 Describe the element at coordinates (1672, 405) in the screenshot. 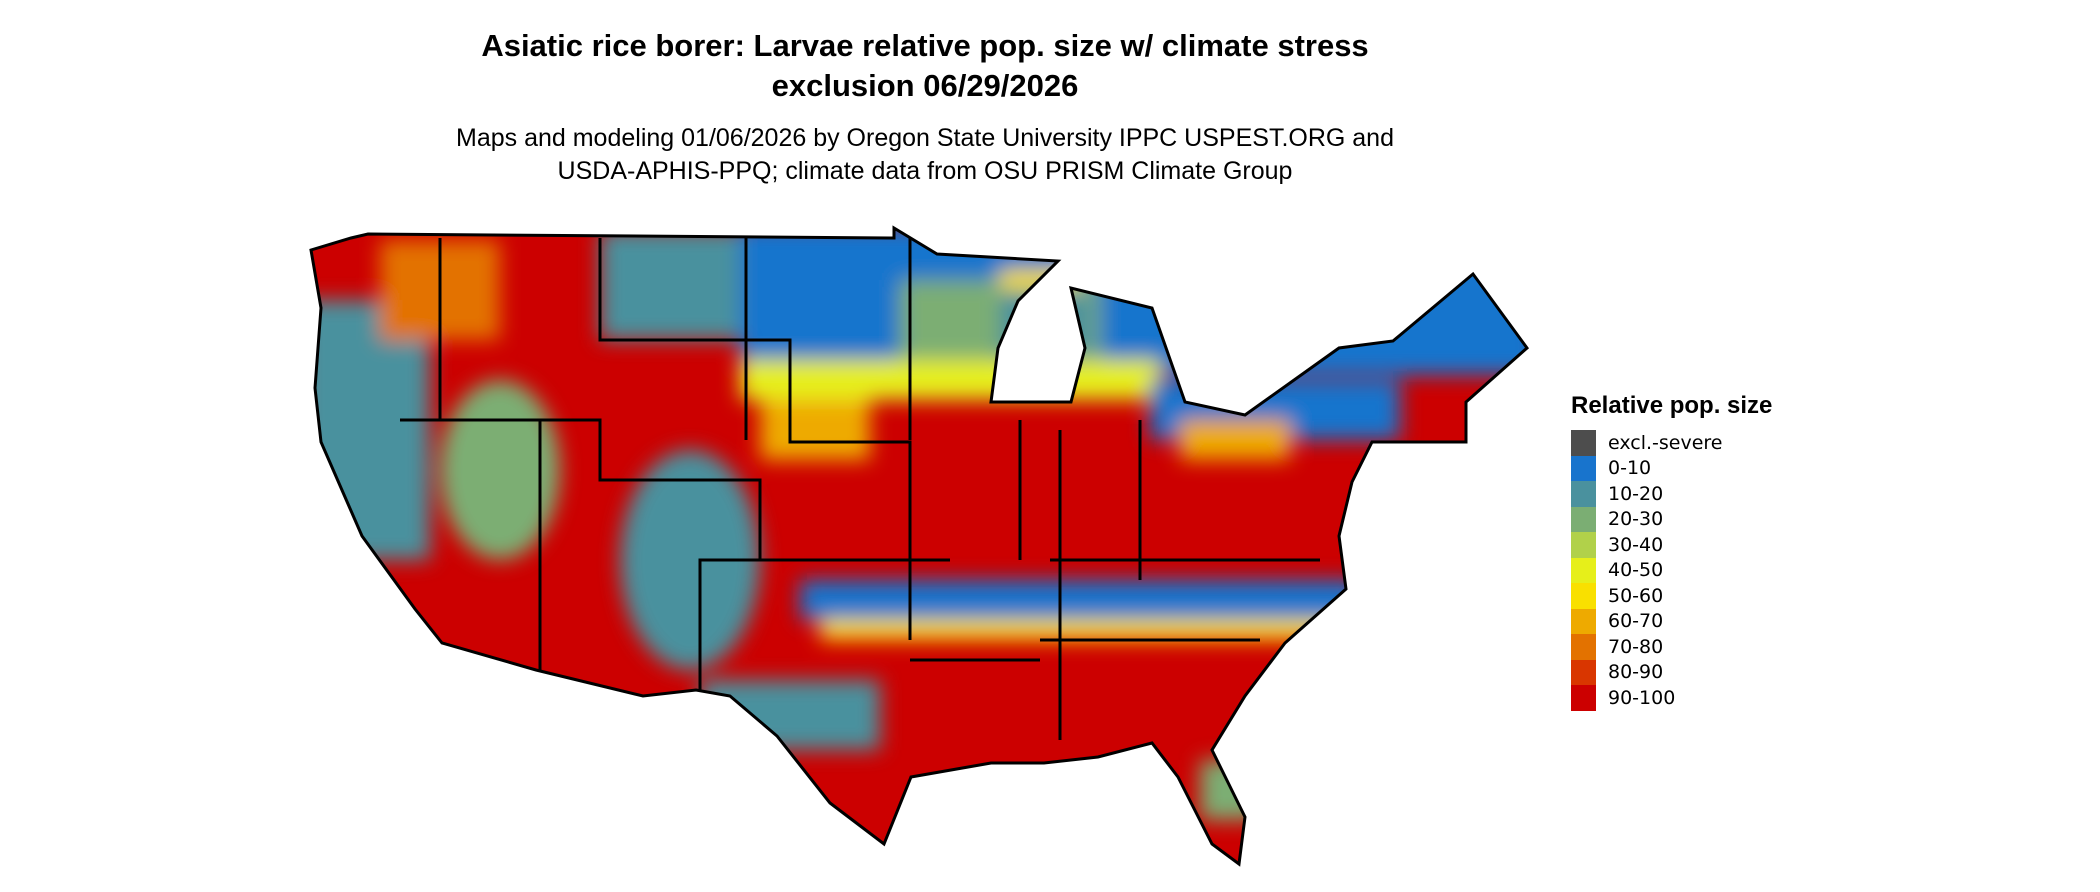

I see `legend-title: Relative pop. size` at that location.